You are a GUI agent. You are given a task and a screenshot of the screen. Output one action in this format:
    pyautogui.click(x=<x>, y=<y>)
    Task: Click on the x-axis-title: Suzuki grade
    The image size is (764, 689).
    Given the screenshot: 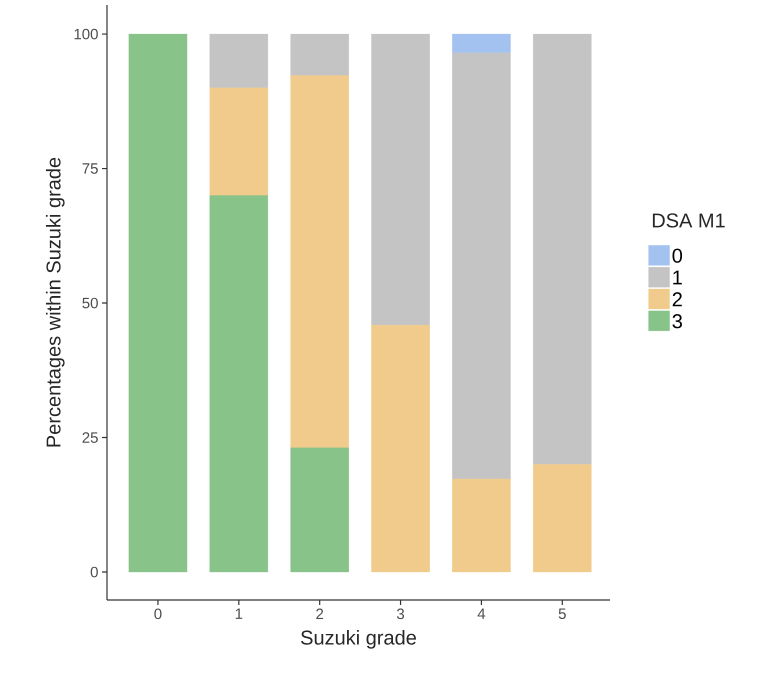 What is the action you would take?
    pyautogui.click(x=358, y=639)
    